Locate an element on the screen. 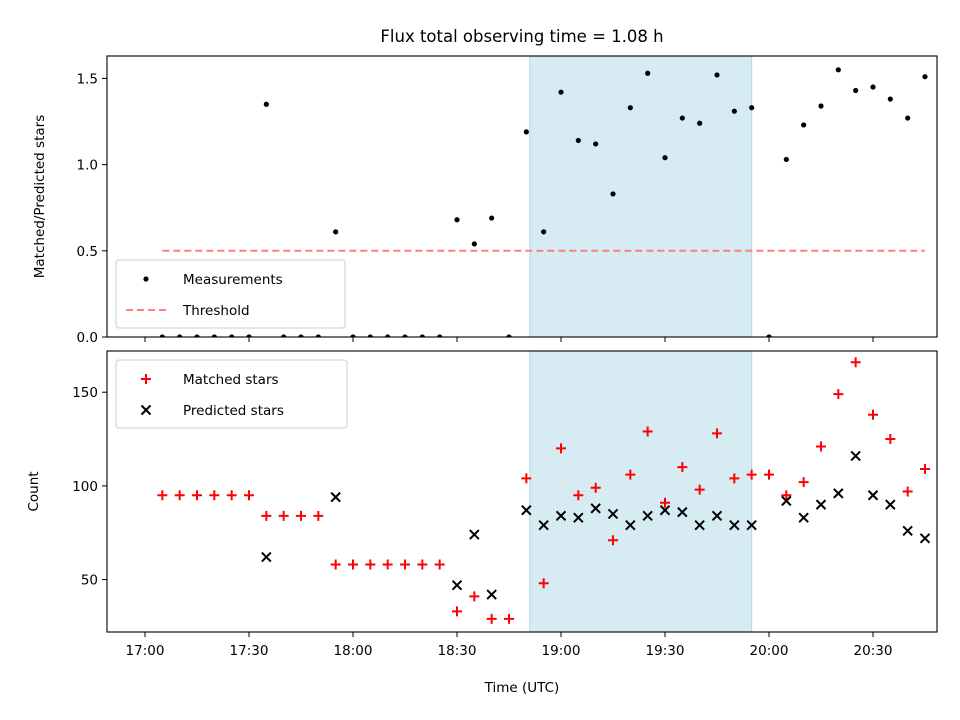  y-tick-label: 0.0 is located at coordinates (87, 338).